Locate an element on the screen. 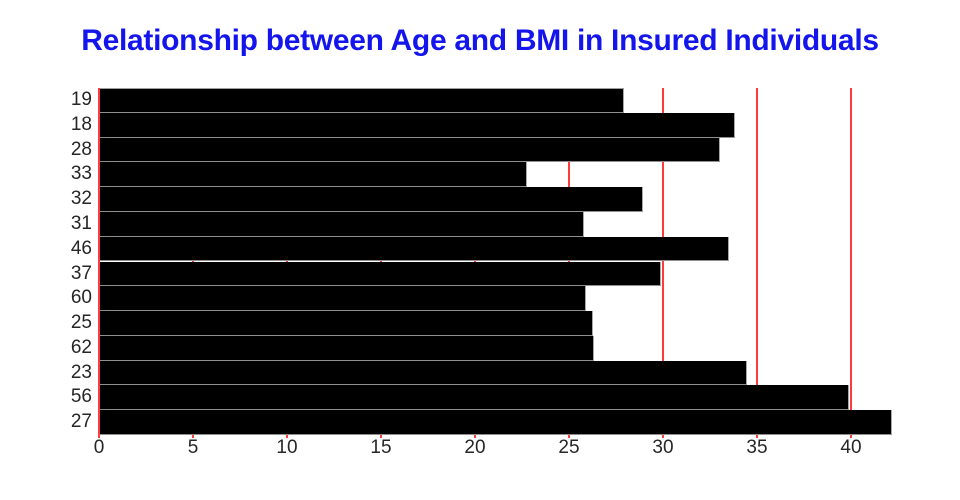  x-tick-label: 40 is located at coordinates (851, 447).